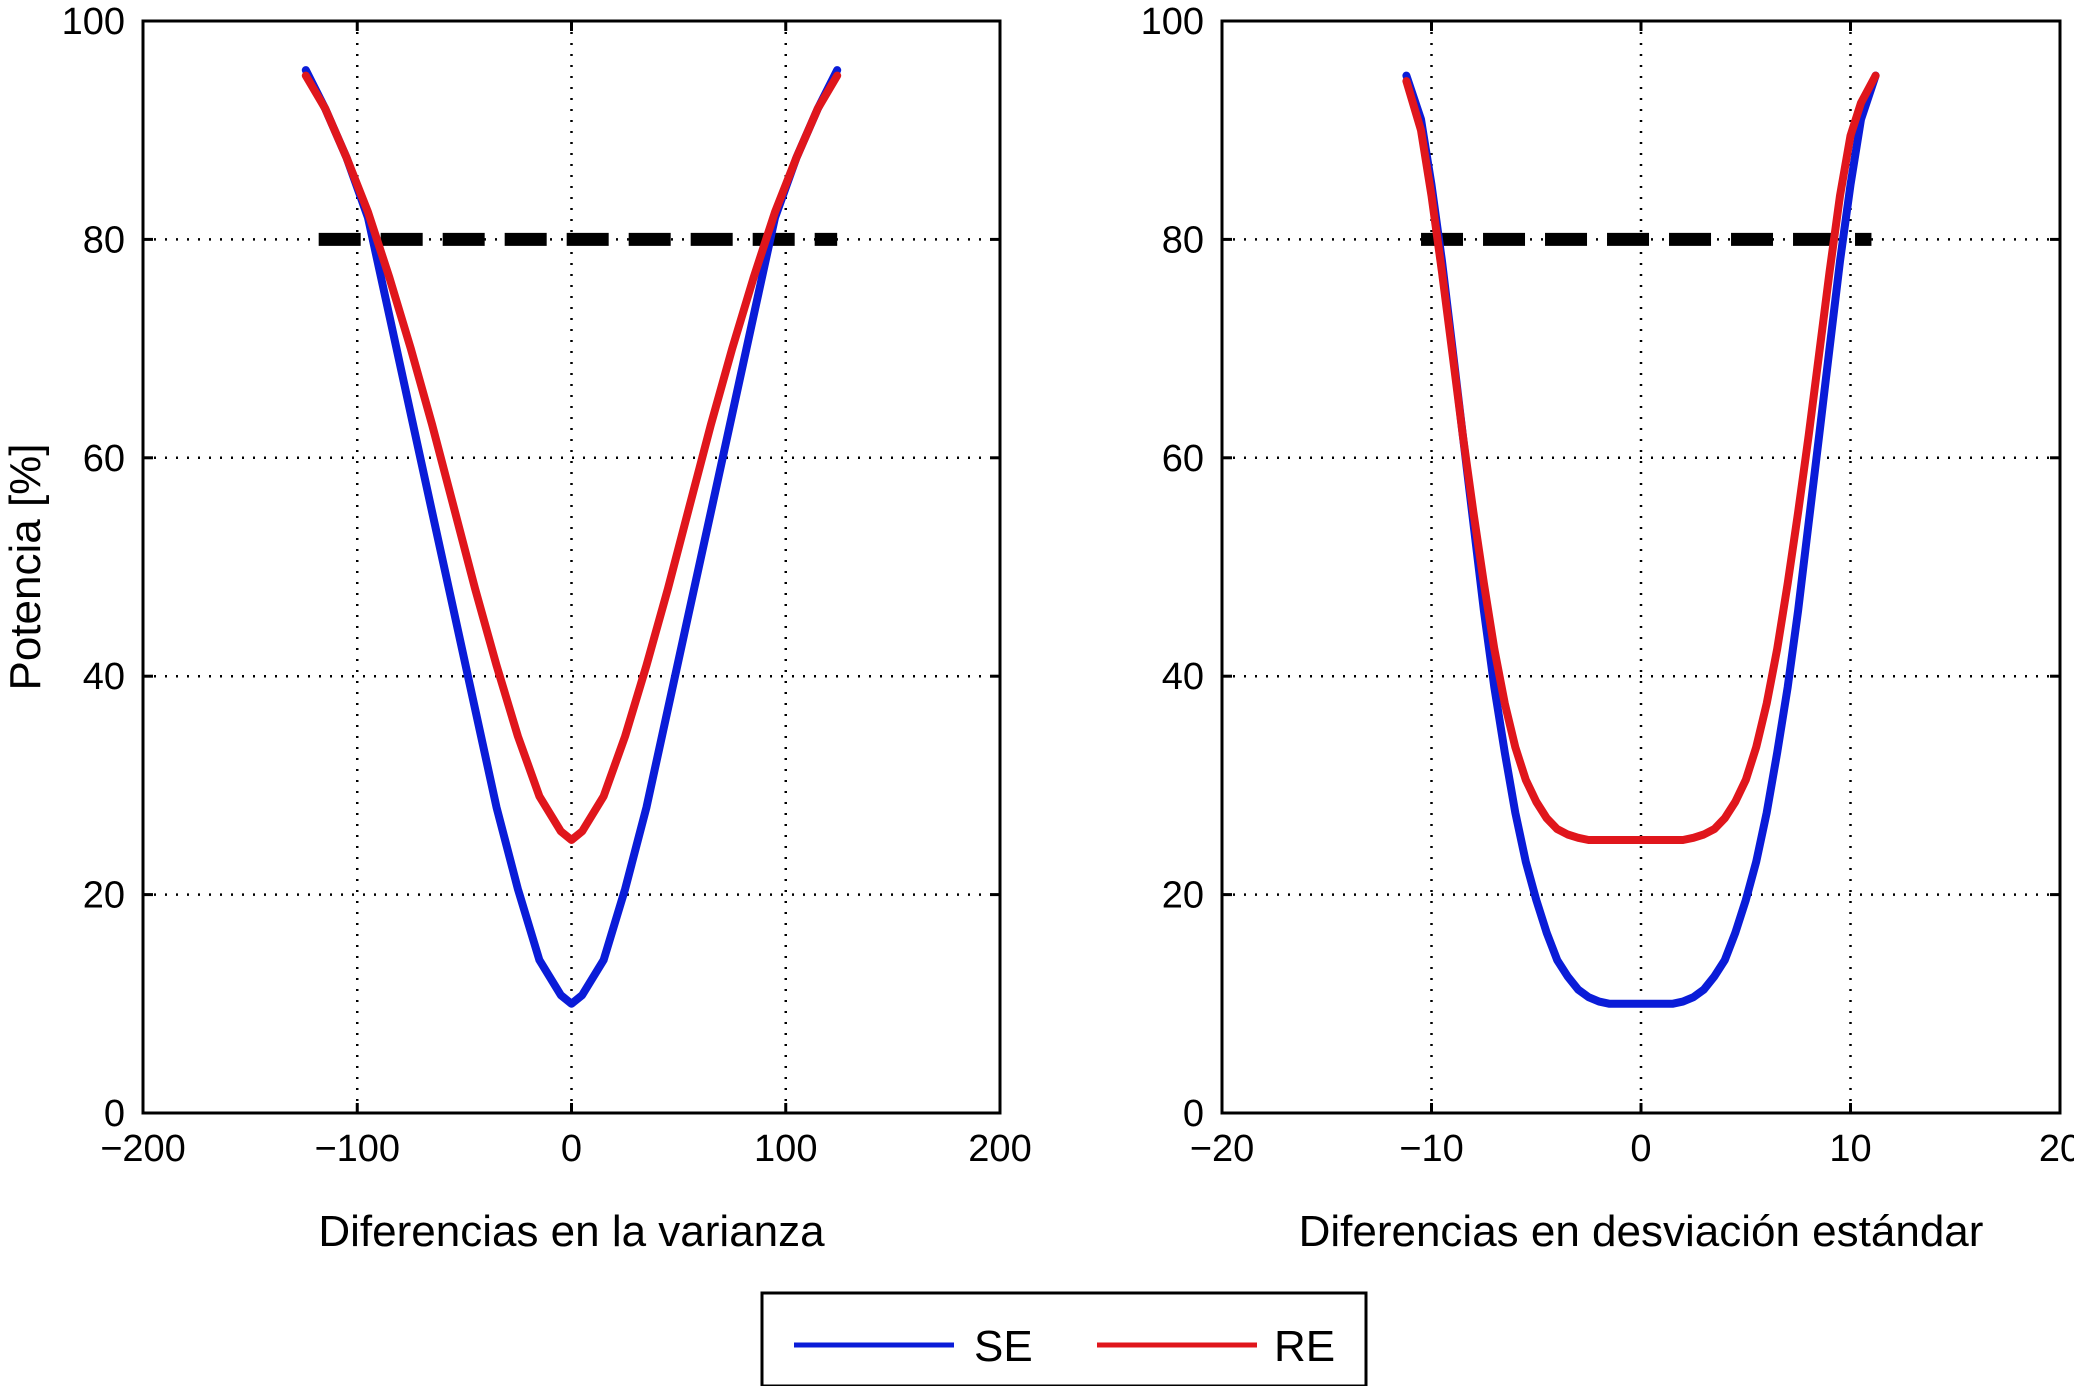 This screenshot has width=2074, height=1386. Describe the element at coordinates (1641, 1231) in the screenshot. I see `x-axis-label: Diferencias en desviación estándar` at that location.